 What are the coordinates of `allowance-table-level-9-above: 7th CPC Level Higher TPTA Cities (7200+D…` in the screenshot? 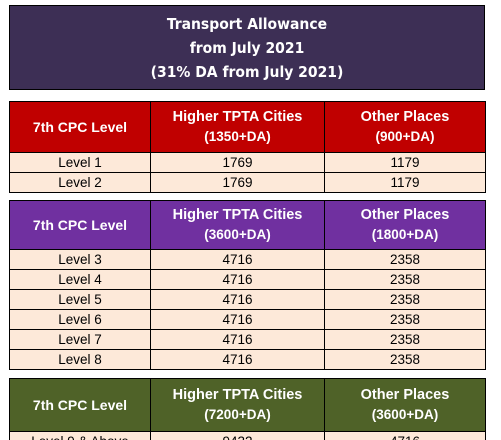 It's located at (247, 409).